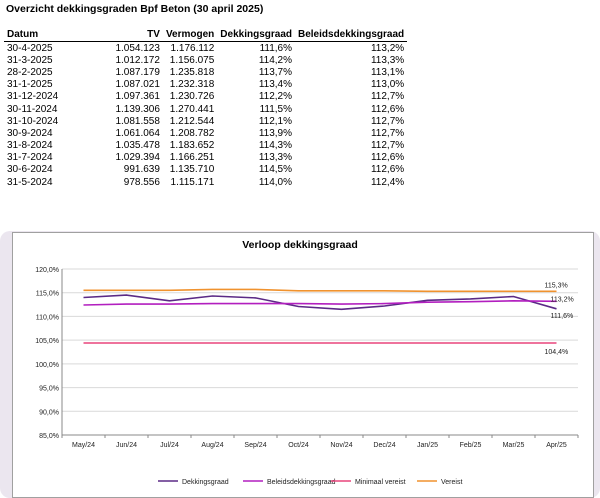 The height and width of the screenshot is (498, 600). Describe the element at coordinates (275, 182) in the screenshot. I see `table-cell: 114,0%` at that location.